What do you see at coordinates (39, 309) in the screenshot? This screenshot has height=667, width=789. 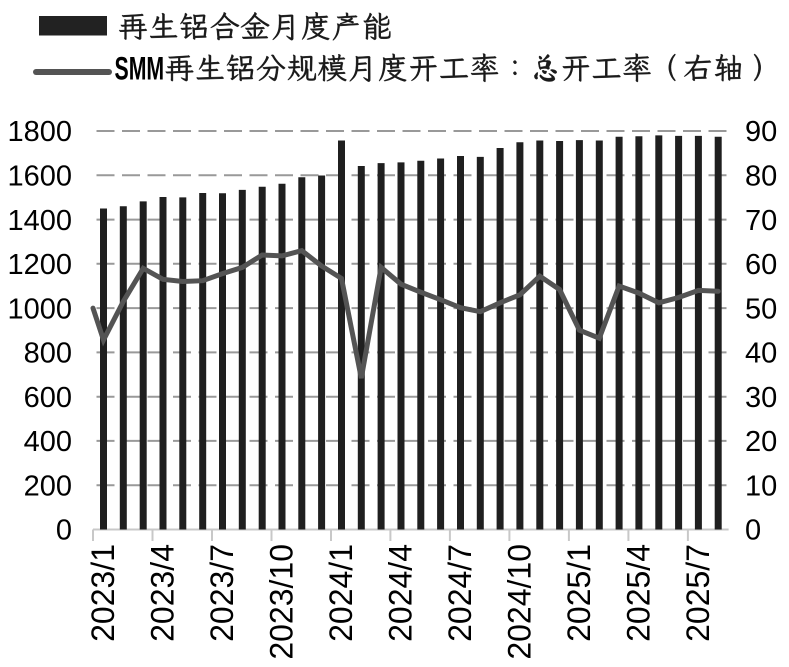 I see `svg-text: 1000` at bounding box center [39, 309].